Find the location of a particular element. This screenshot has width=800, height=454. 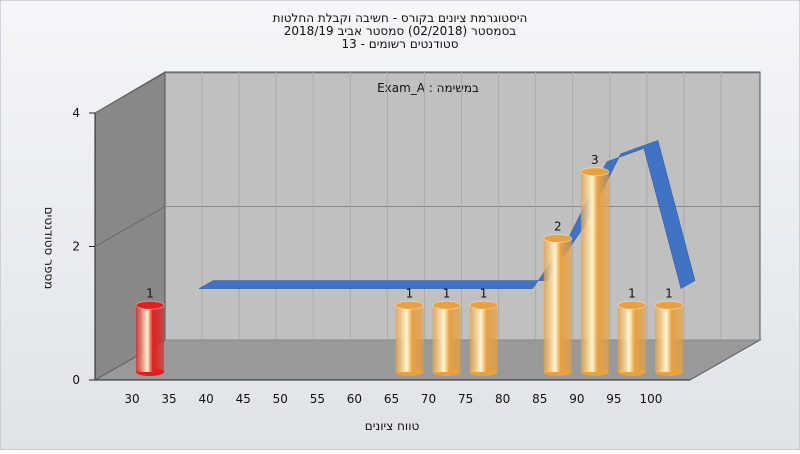

x-tick-label: 40 is located at coordinates (205, 399).